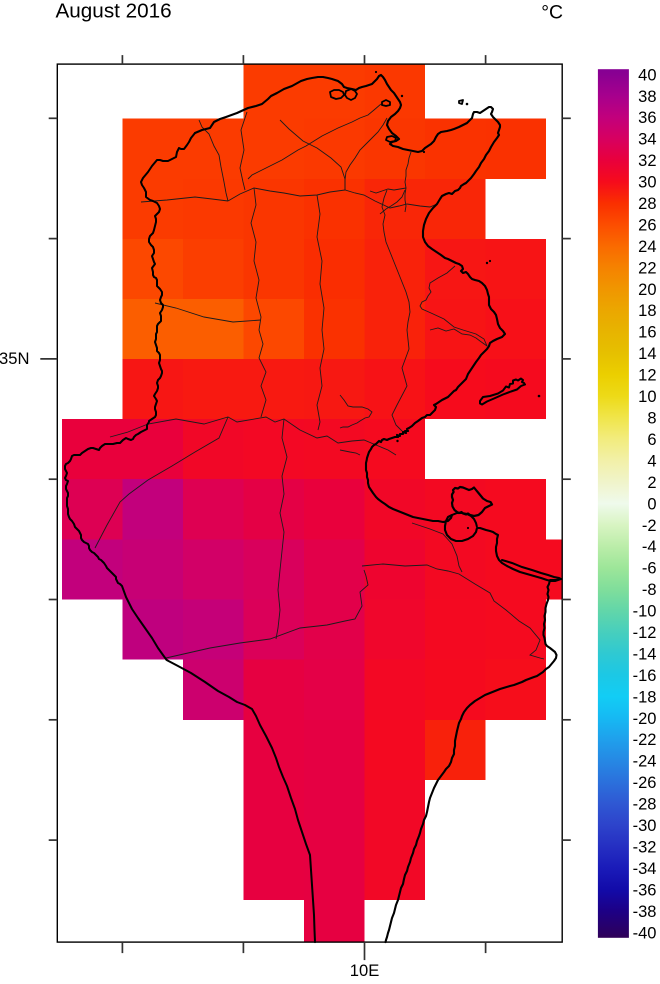  What do you see at coordinates (645, 869) in the screenshot?
I see `svg-text: -34` at bounding box center [645, 869].